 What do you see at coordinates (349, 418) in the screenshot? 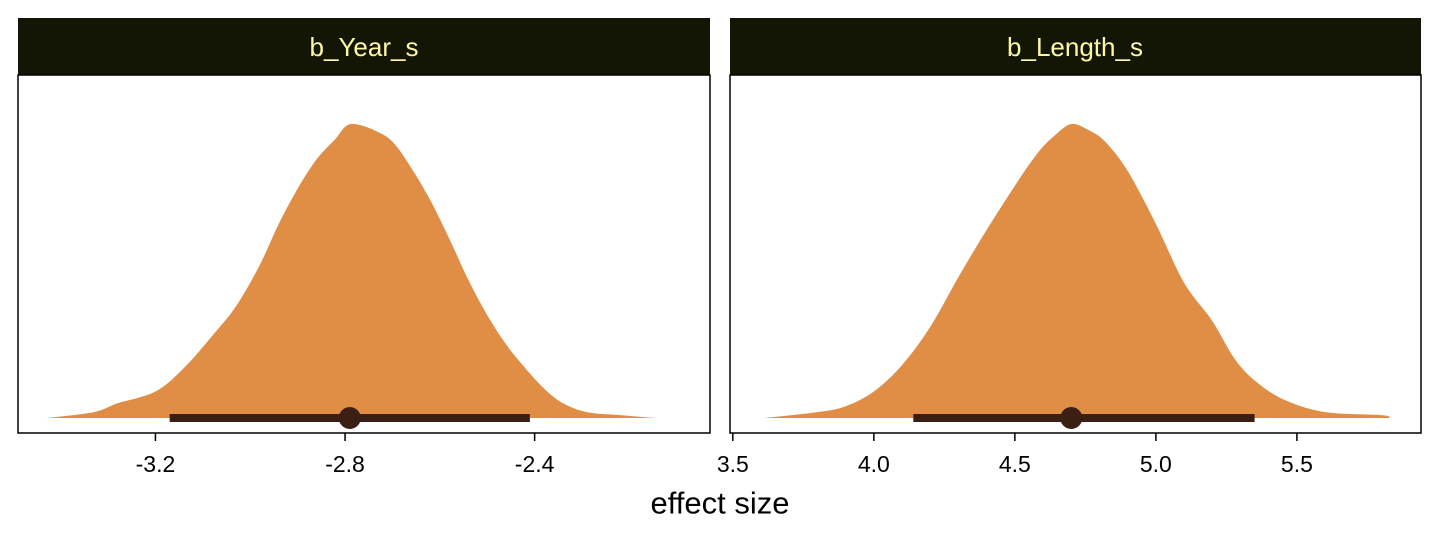
I see `median-point-year` at bounding box center [349, 418].